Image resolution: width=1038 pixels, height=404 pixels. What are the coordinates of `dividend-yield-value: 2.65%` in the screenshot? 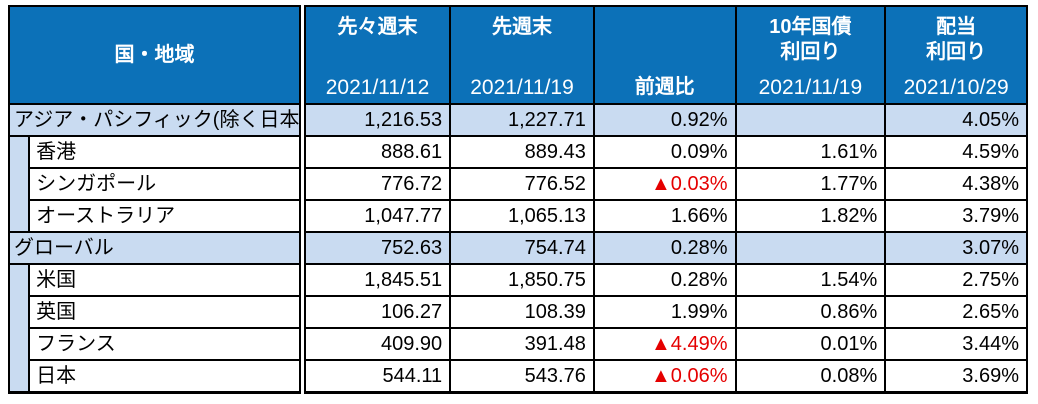 It's located at (956, 312).